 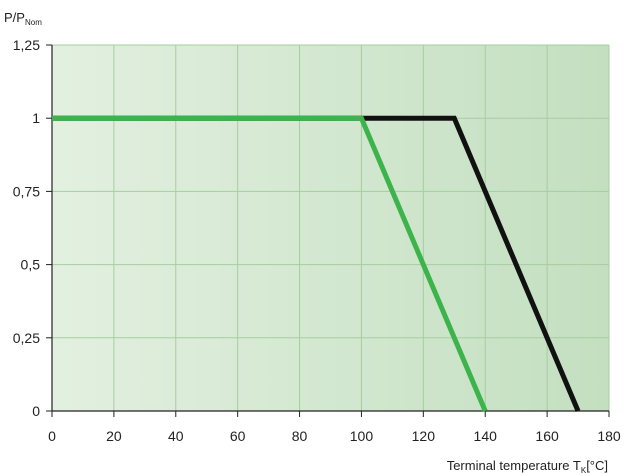 I want to click on y-tick-label: 1, so click(x=36, y=118).